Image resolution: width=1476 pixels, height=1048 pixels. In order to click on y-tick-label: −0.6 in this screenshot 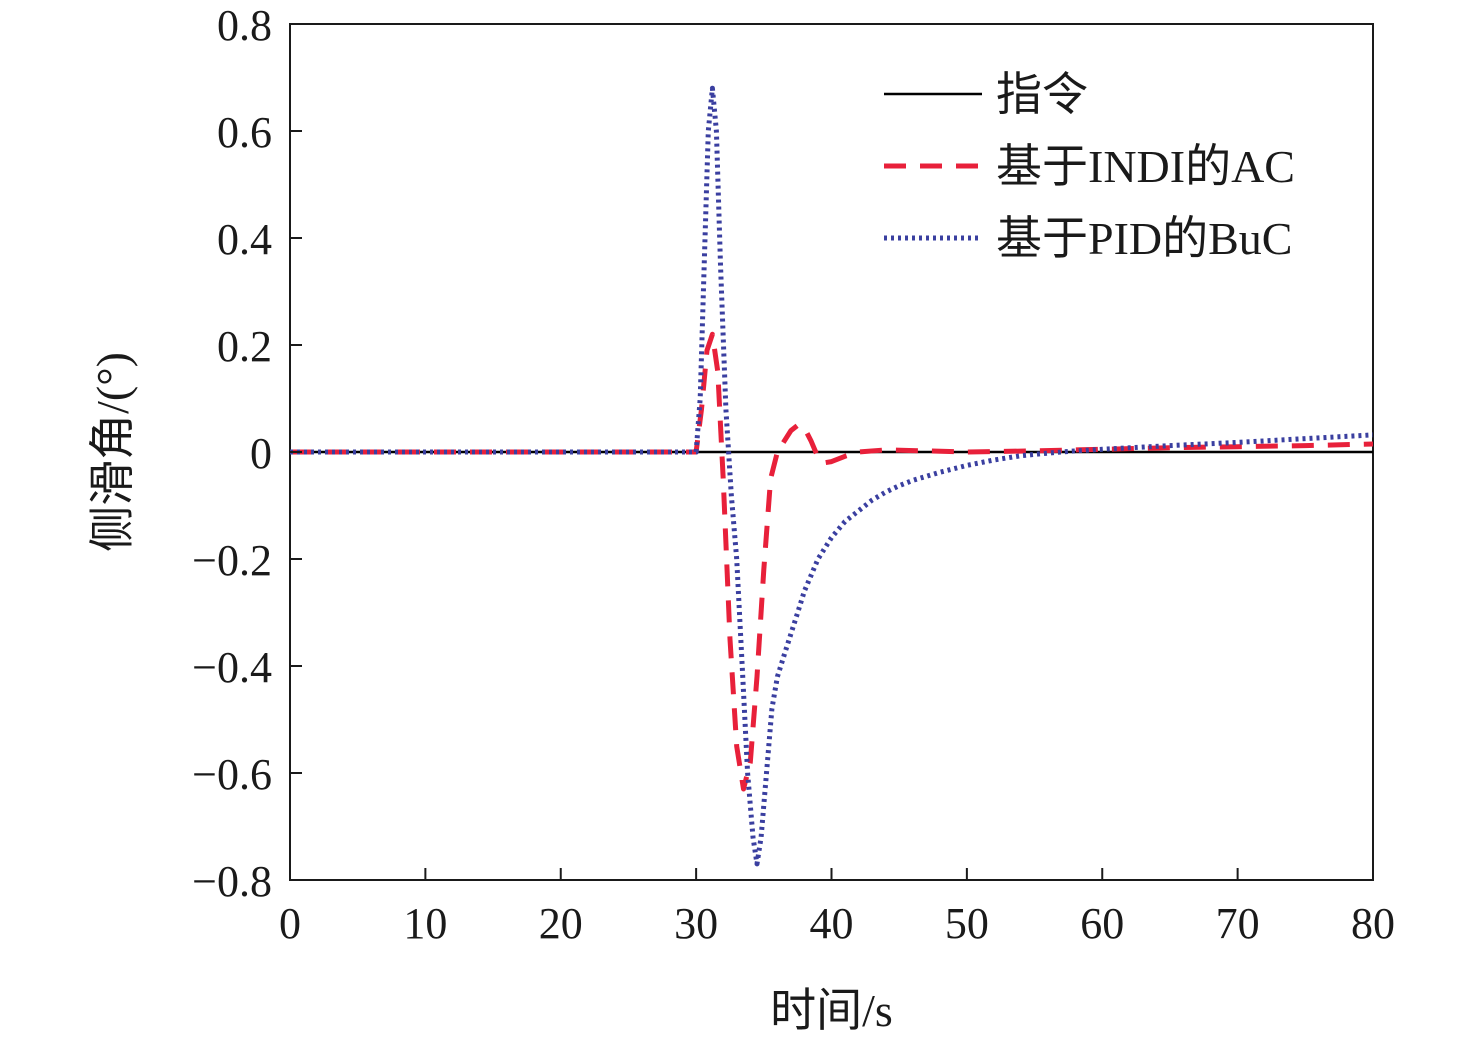, I will do `click(232, 774)`.